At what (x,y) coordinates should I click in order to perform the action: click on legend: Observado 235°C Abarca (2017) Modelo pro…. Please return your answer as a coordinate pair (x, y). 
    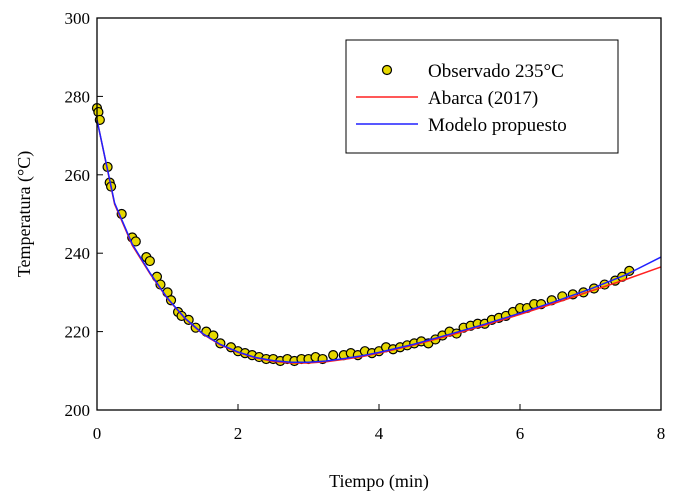
    Looking at the image, I should click on (482, 96).